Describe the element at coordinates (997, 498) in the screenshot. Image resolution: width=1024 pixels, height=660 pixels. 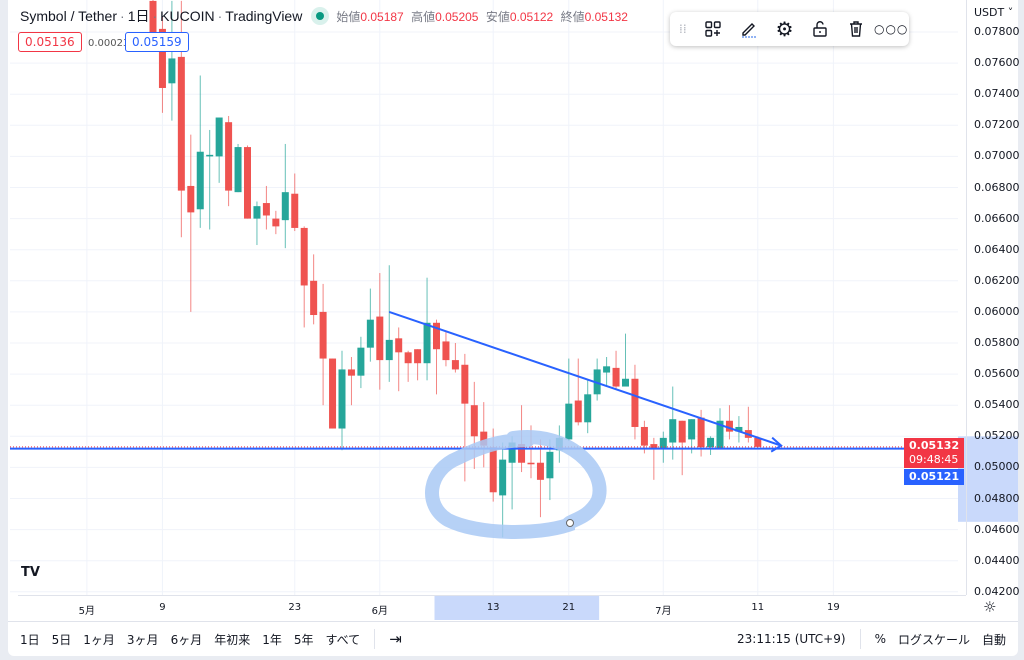
I see `price-tick-label: 0.04800` at that location.